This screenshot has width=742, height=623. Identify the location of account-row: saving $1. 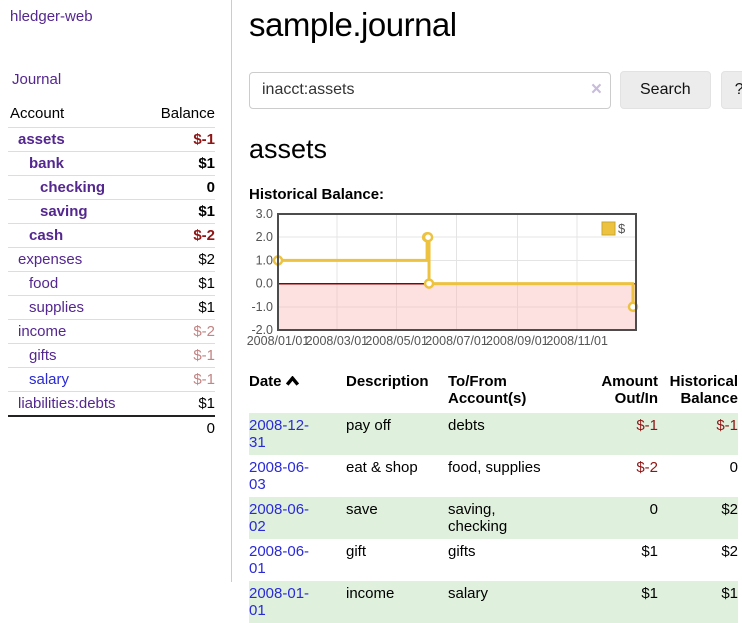
(111, 211).